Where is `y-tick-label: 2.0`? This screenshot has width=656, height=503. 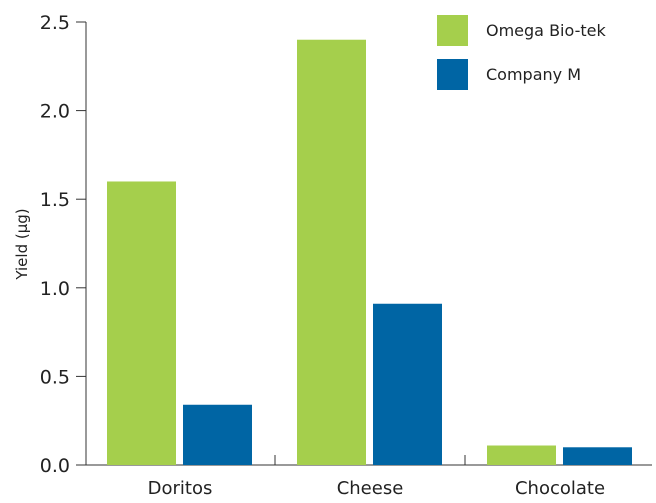 y-tick-label: 2.0 is located at coordinates (55, 112).